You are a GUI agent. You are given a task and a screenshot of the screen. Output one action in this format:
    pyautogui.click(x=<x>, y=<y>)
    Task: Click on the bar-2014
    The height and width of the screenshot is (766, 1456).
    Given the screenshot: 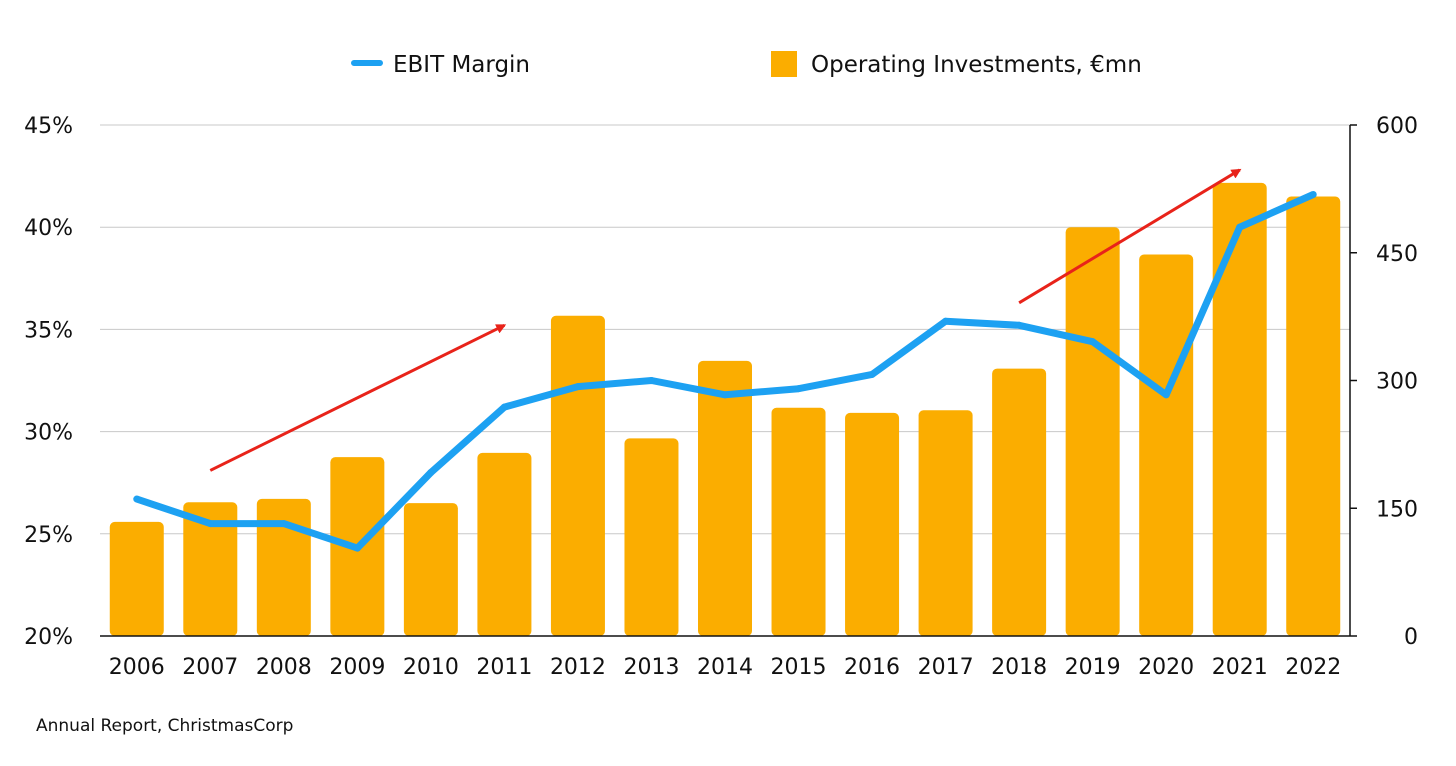 What is the action you would take?
    pyautogui.click(x=725, y=498)
    